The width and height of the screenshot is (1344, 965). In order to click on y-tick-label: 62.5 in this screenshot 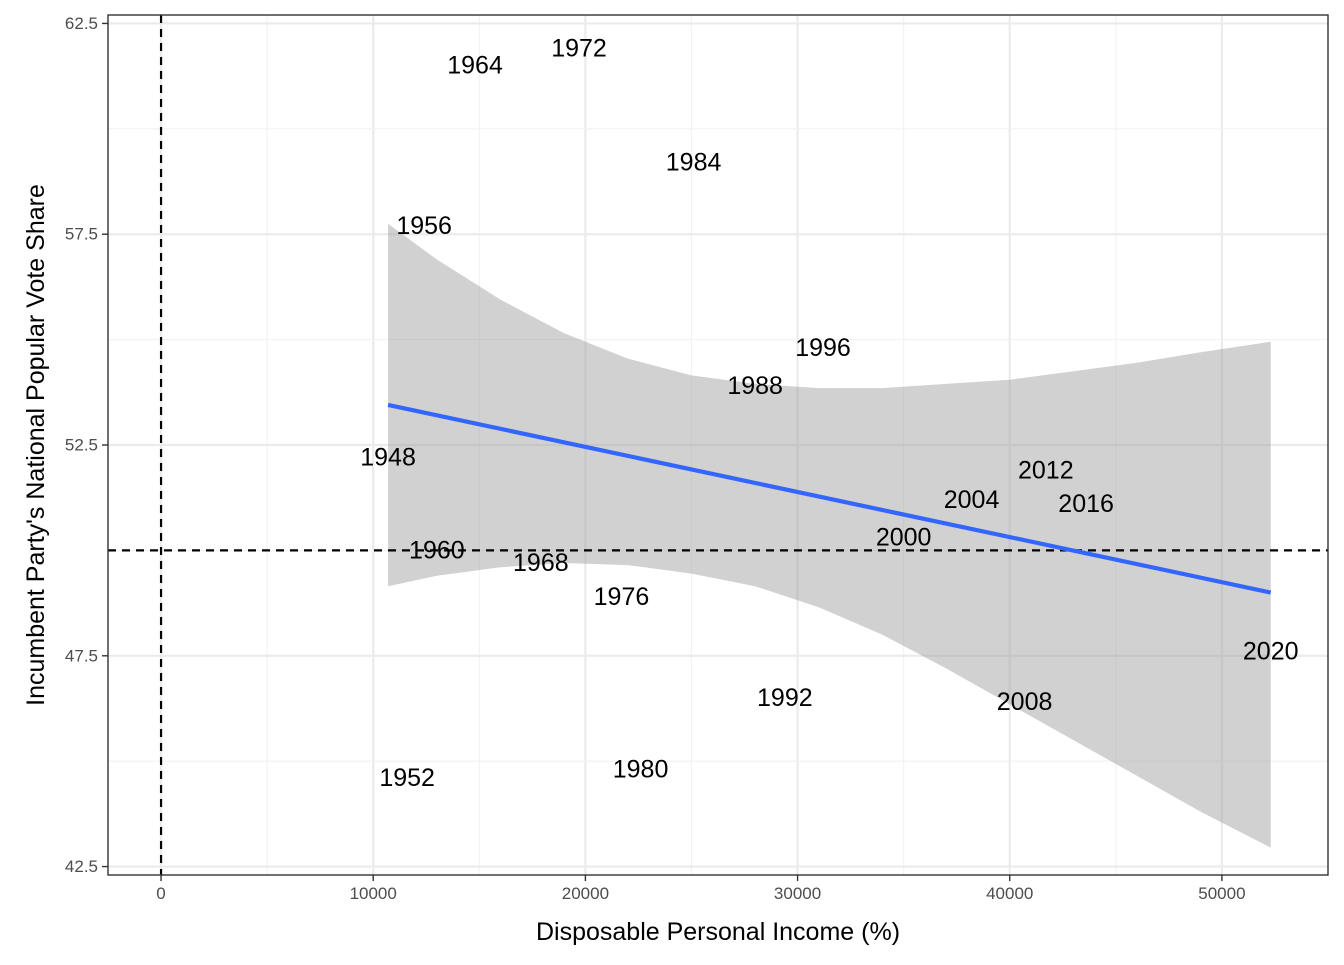, I will do `click(81, 23)`.